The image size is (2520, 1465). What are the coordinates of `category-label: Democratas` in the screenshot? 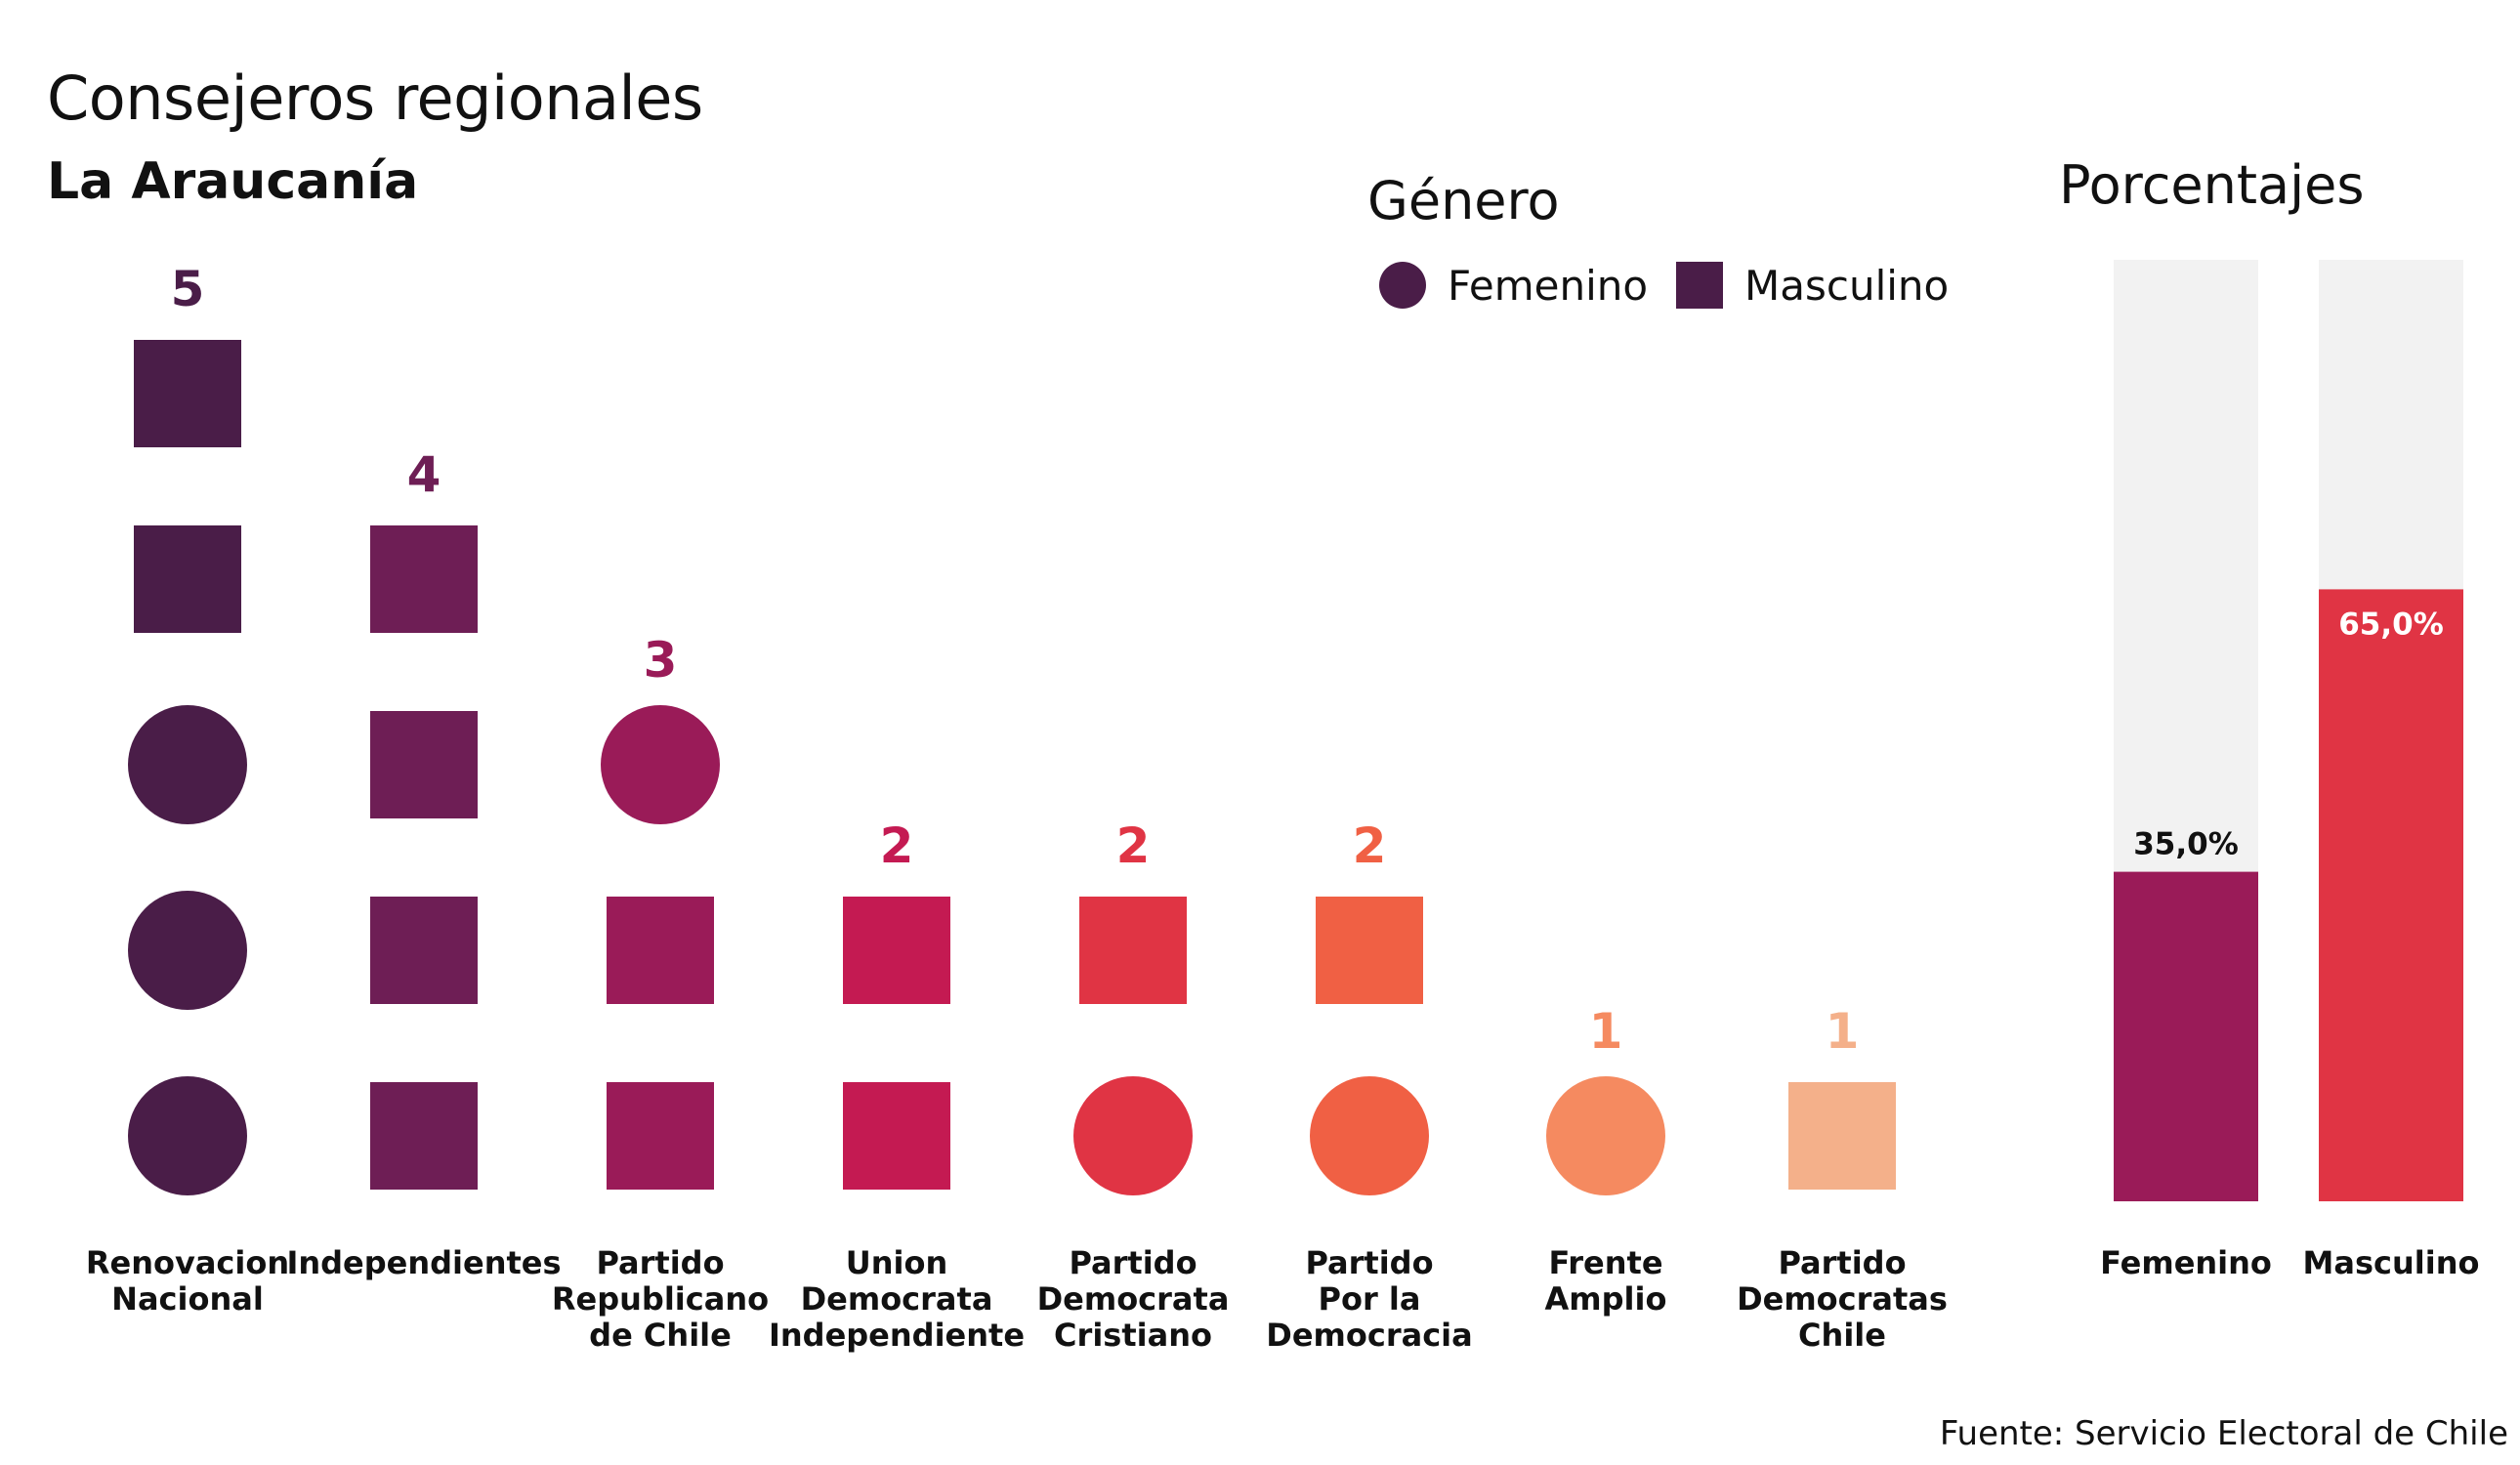 It's located at (1842, 1299).